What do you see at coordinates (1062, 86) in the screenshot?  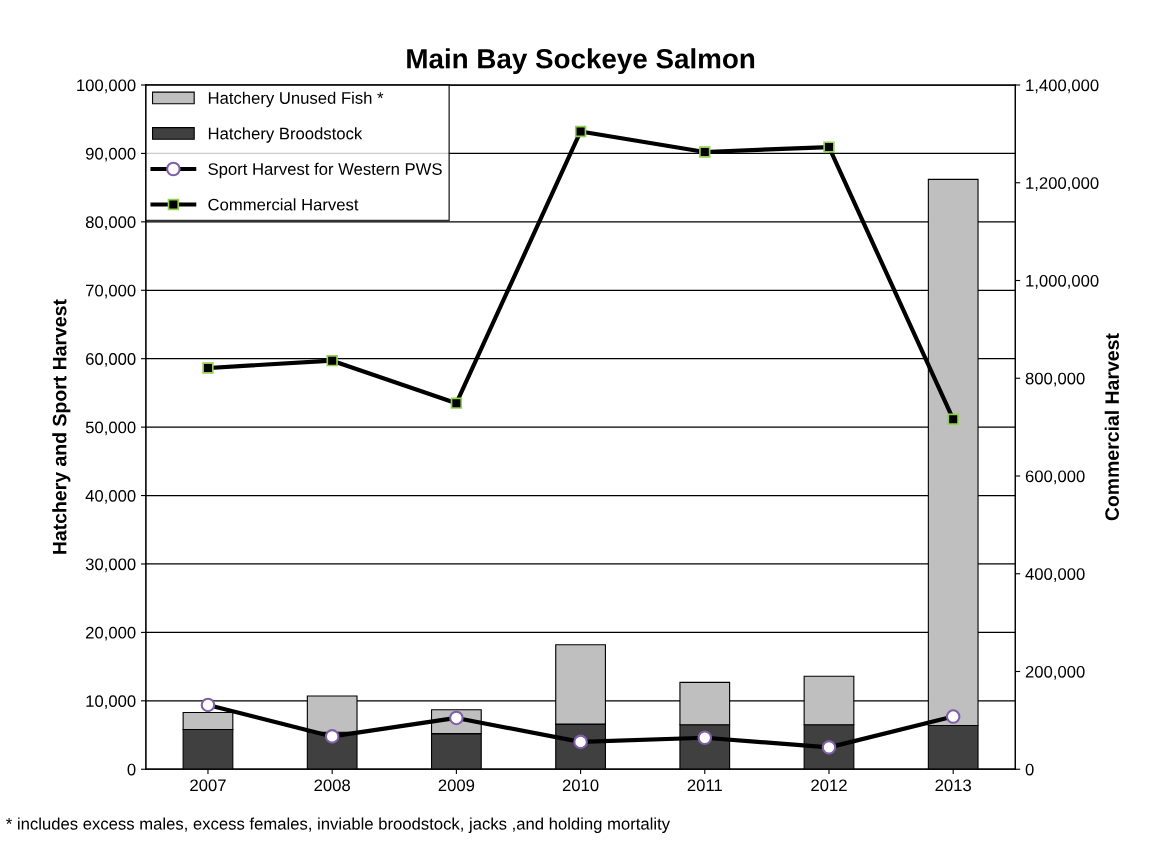 I see `y2-tick-label: 1,400,000` at bounding box center [1062, 86].